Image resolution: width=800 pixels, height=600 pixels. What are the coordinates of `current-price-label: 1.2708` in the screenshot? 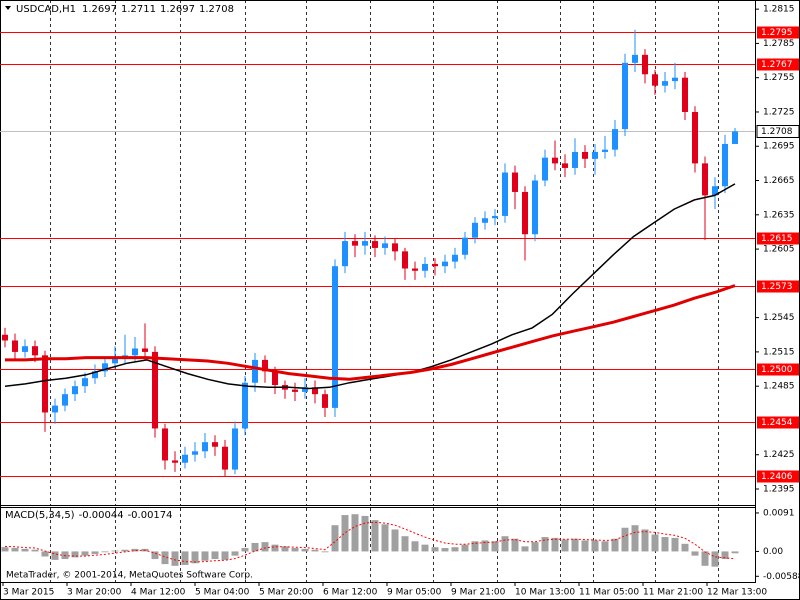 It's located at (777, 132).